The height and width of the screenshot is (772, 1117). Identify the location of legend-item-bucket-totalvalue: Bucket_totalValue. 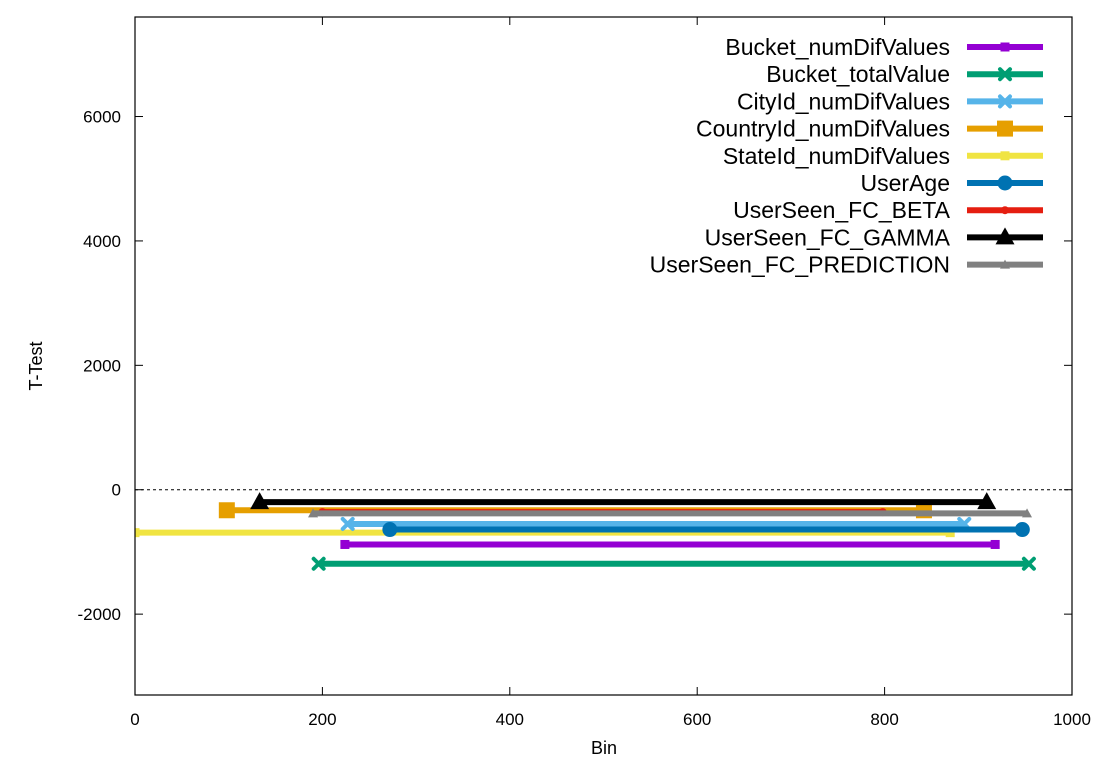
(904, 74).